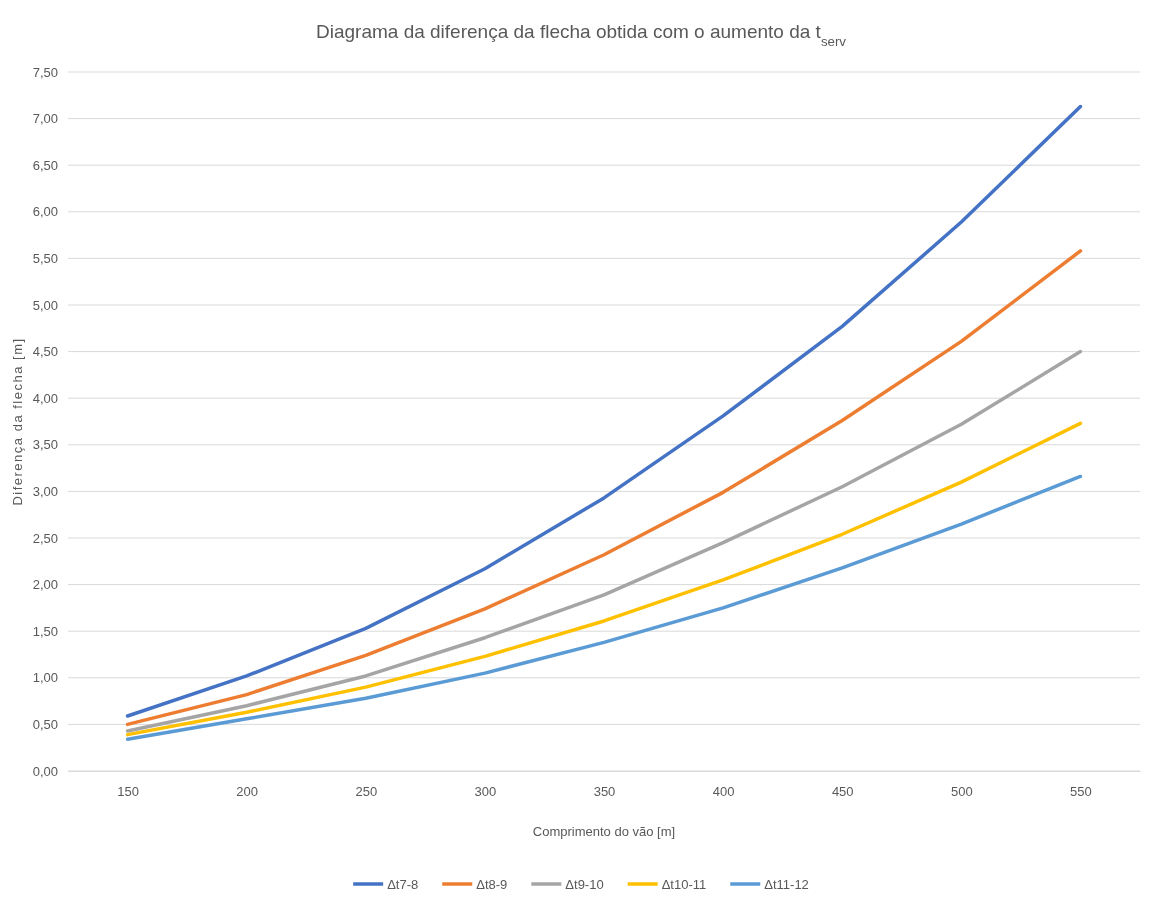 The image size is (1162, 901). What do you see at coordinates (45, 352) in the screenshot?
I see `y-tick-label: 4,50` at bounding box center [45, 352].